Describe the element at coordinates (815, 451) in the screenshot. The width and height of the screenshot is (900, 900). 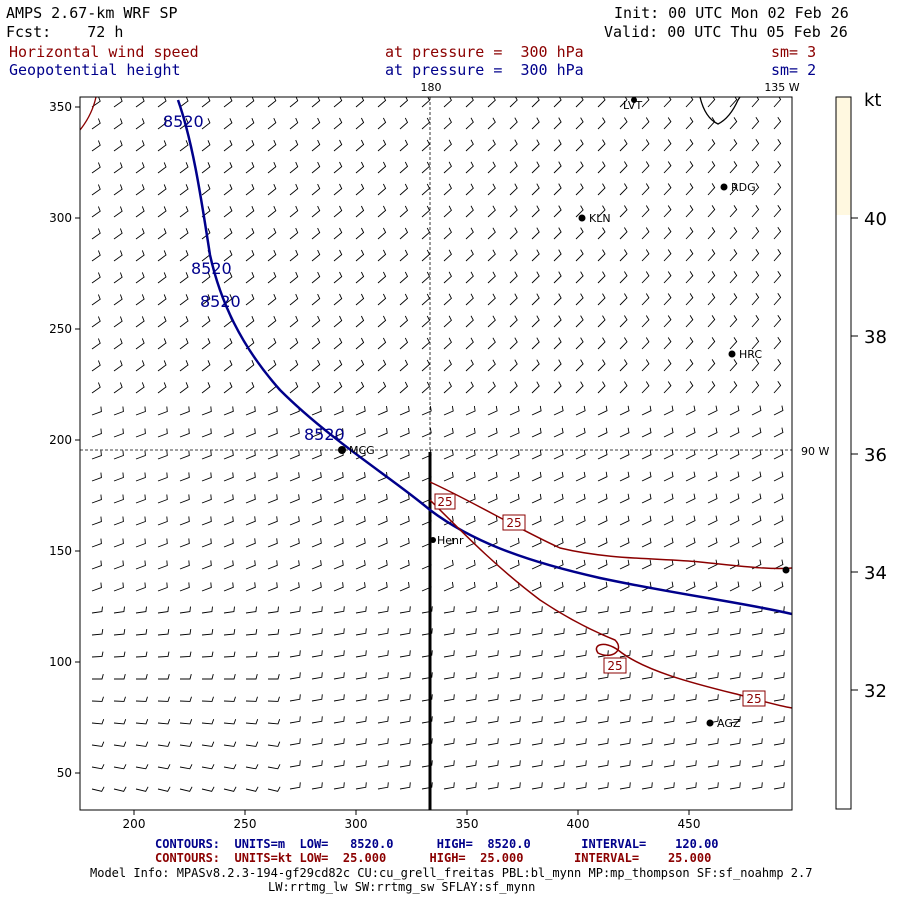
I see `lon-label-90w: 90 W` at that location.